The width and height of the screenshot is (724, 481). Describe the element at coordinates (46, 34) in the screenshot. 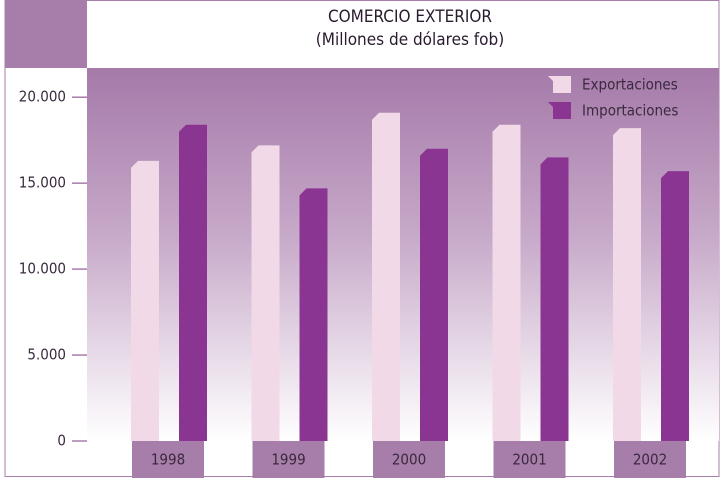

I see `corner-block` at that location.